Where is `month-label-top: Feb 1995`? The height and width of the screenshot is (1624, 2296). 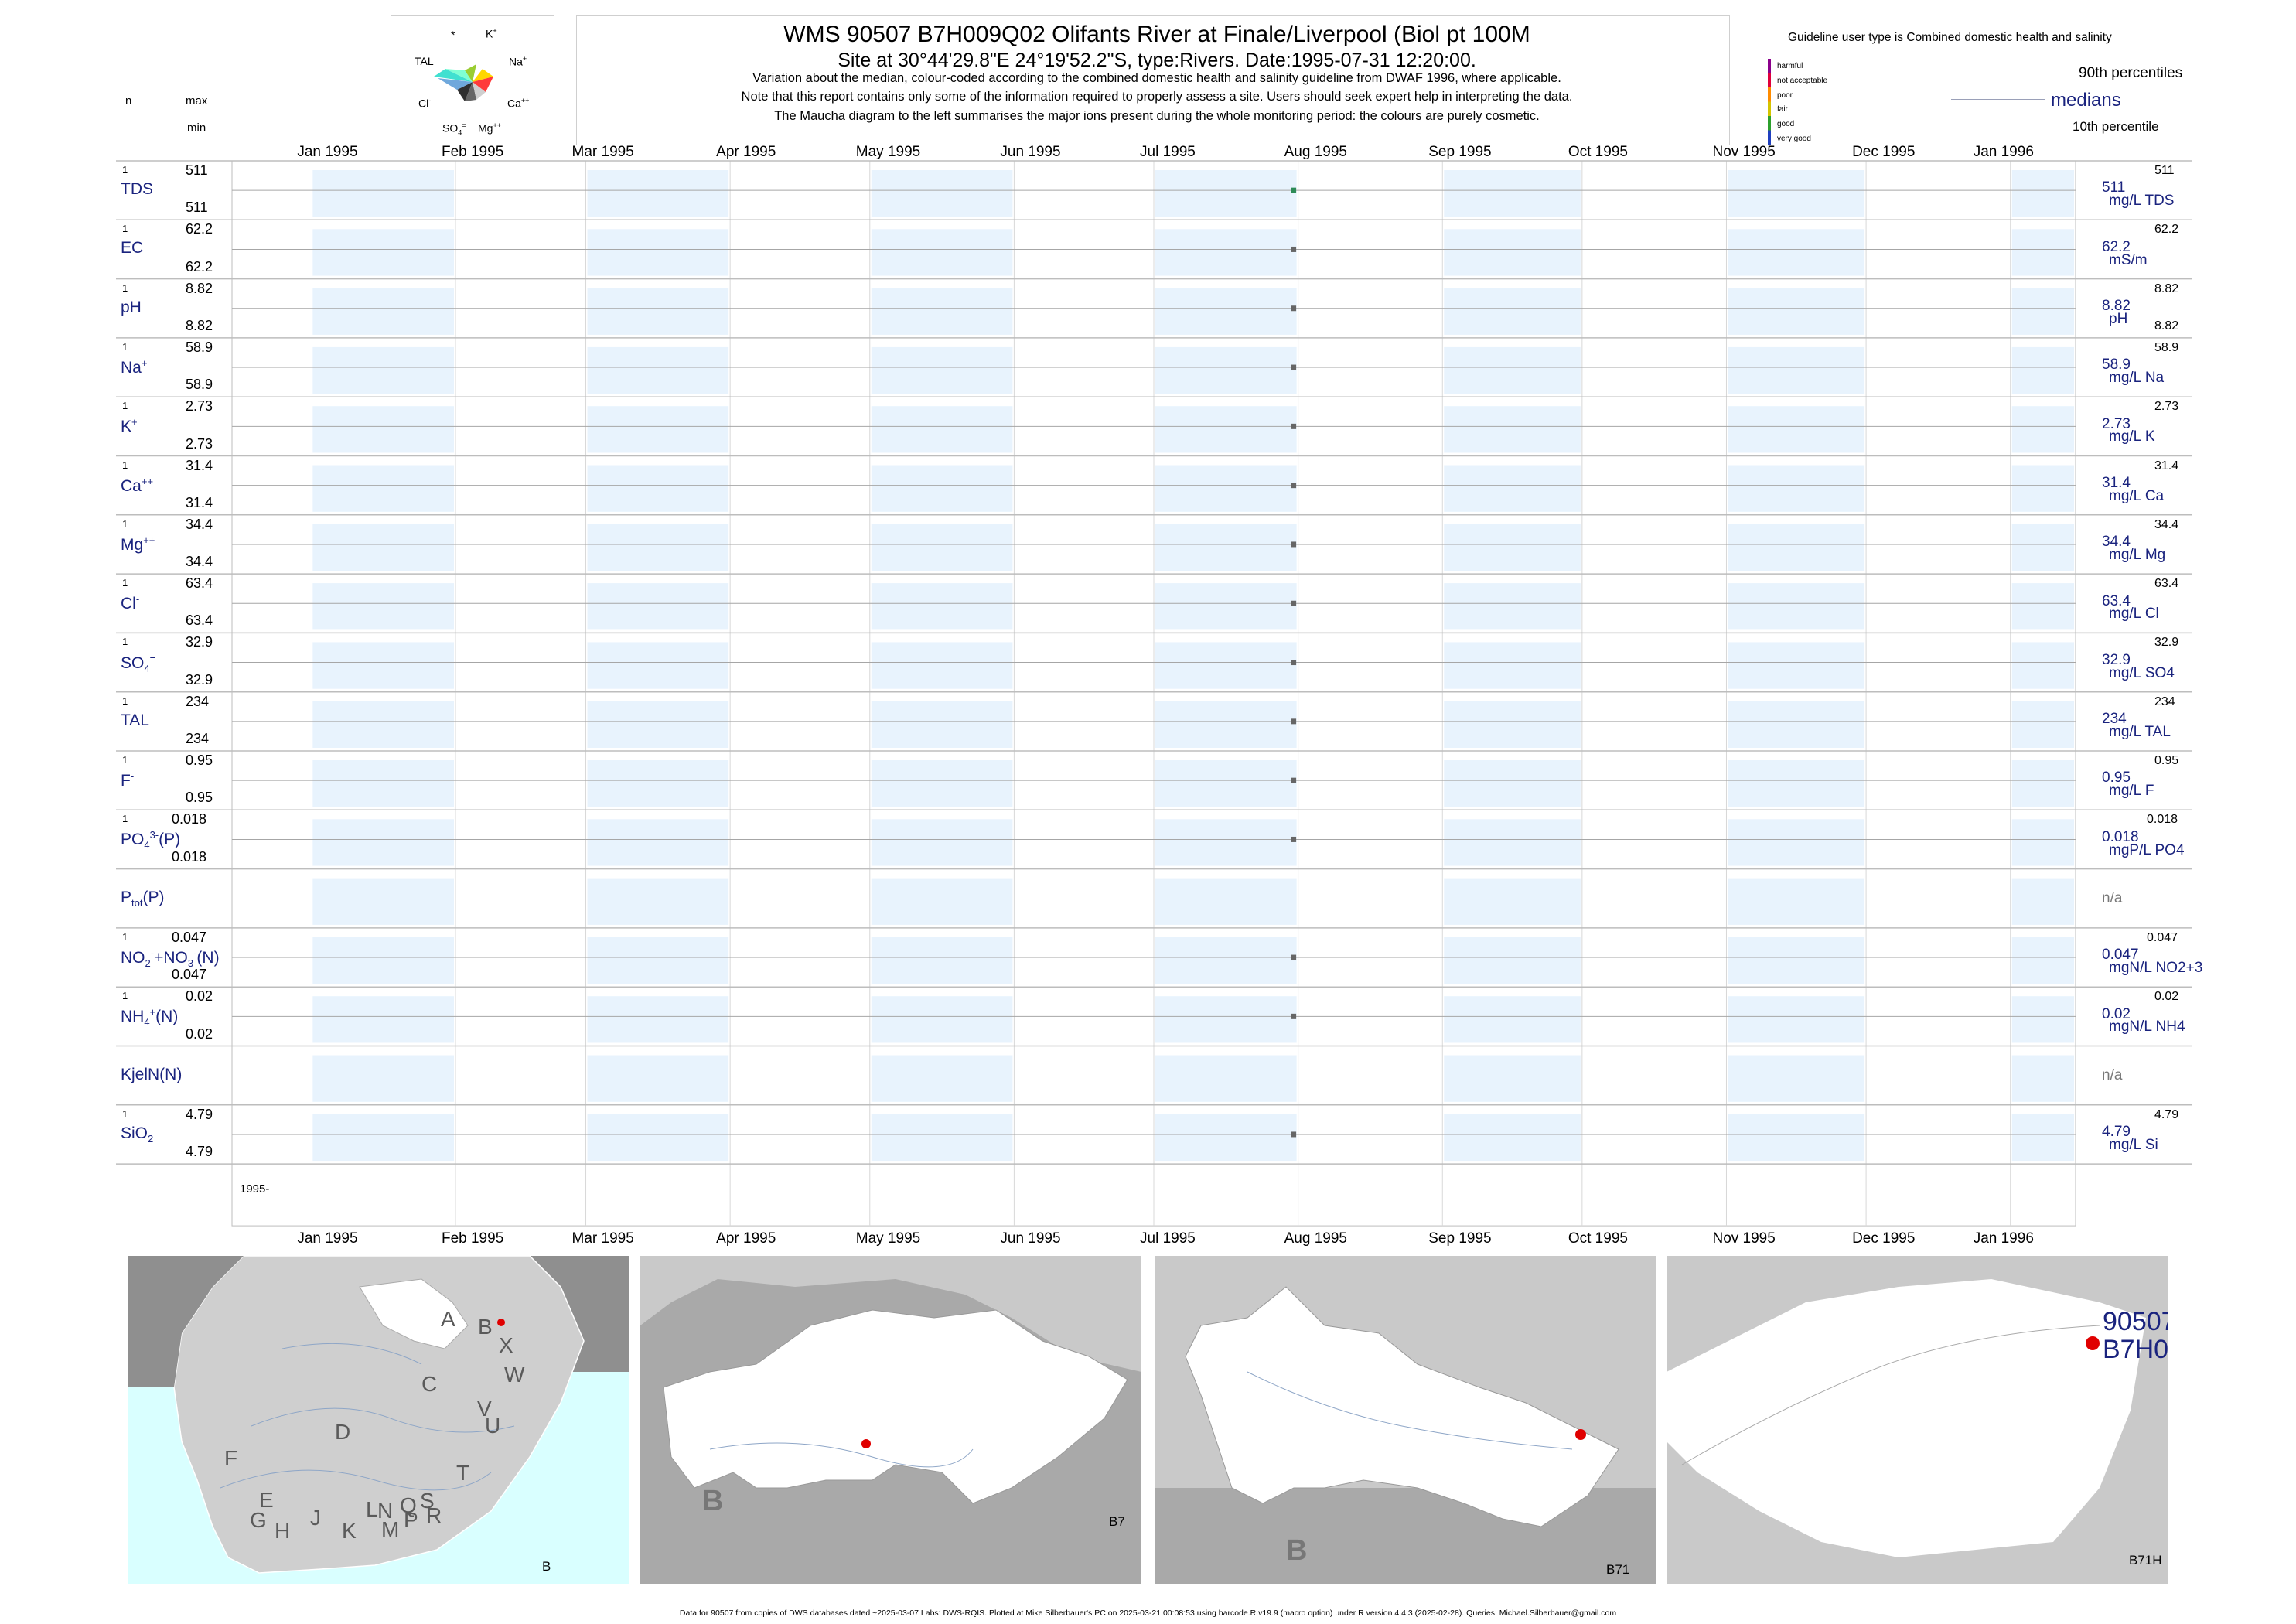 month-label-top: Feb 1995 is located at coordinates (472, 152).